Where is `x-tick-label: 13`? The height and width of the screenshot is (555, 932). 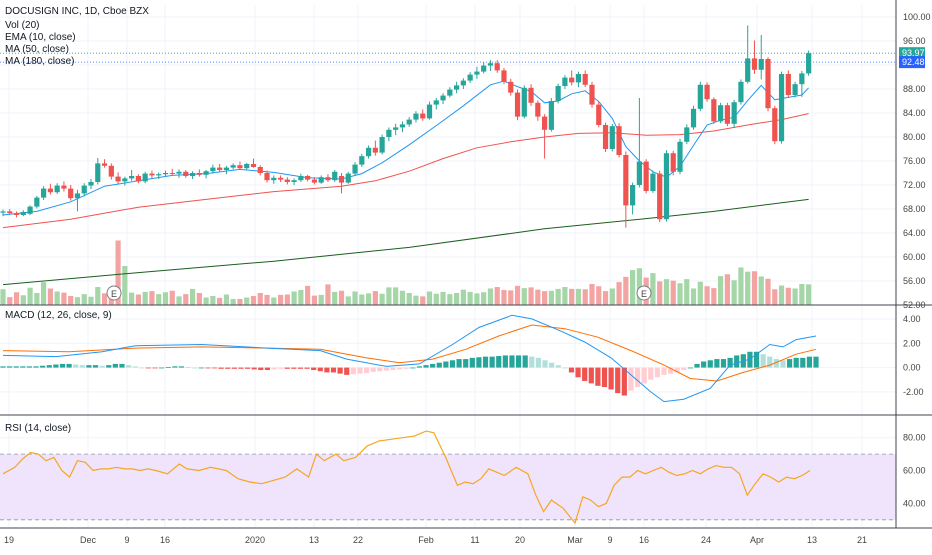
x-tick-label: 13 is located at coordinates (314, 540).